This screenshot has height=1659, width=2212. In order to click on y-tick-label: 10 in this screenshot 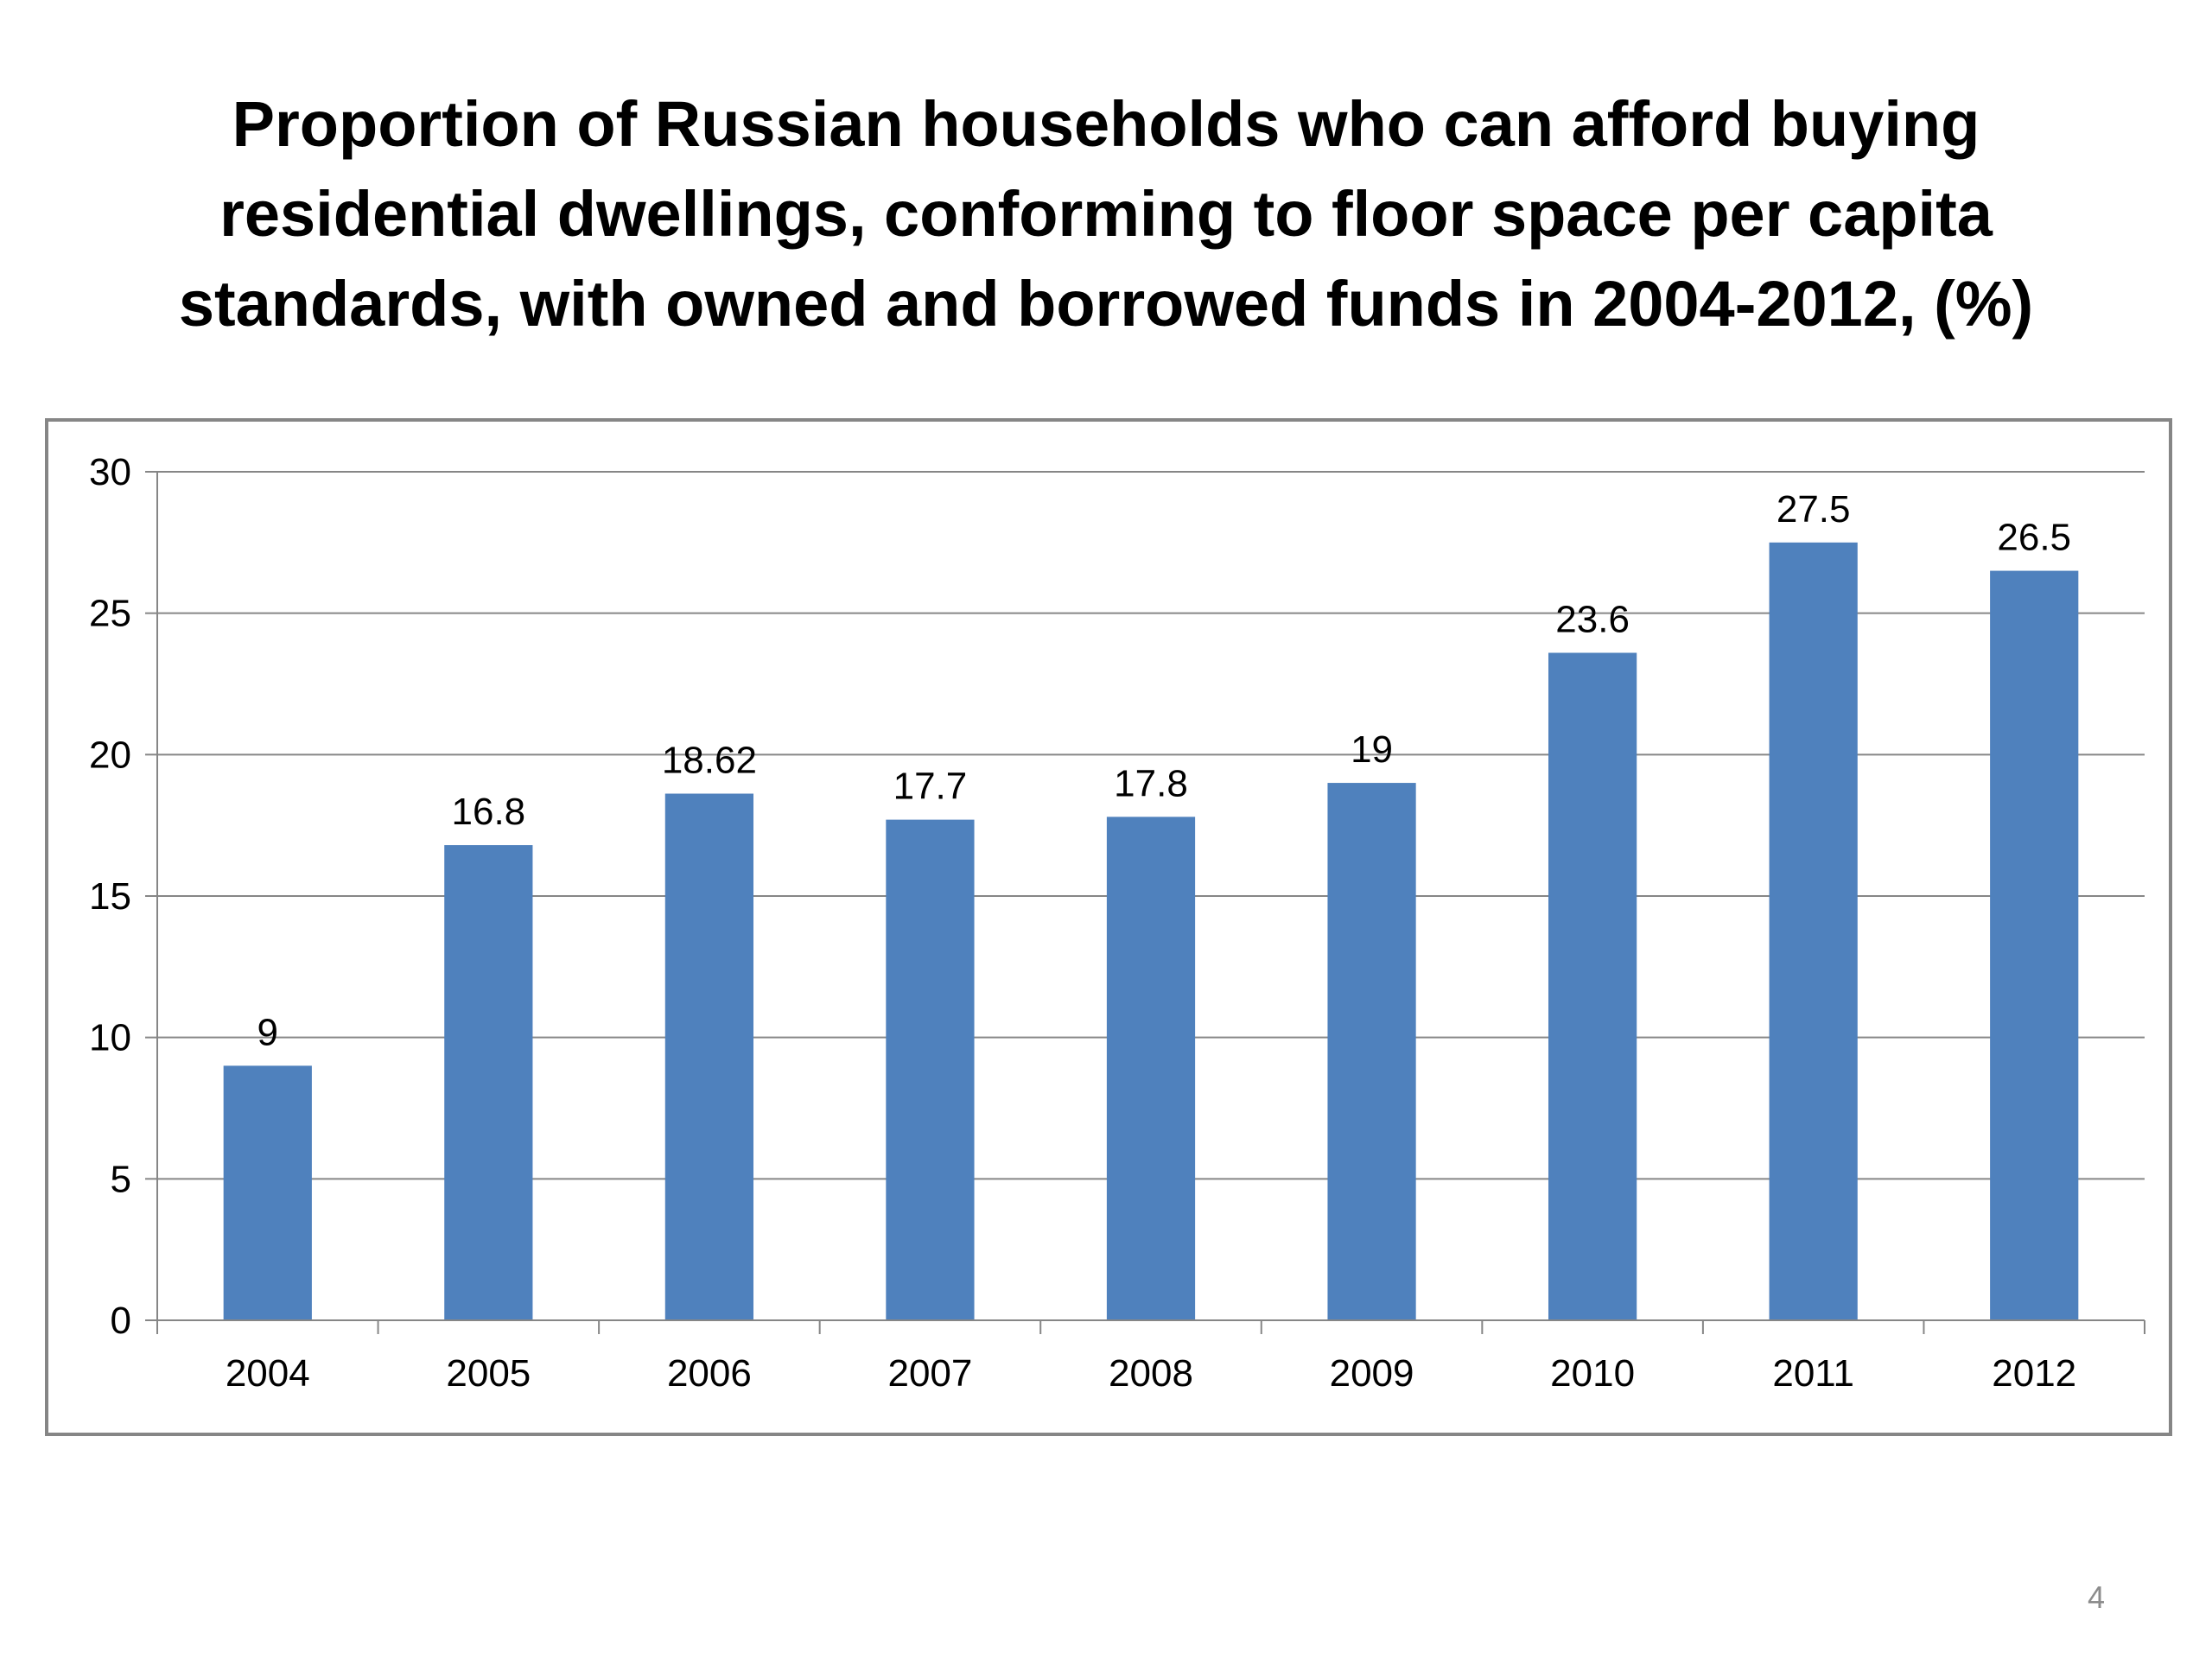, I will do `click(110, 1038)`.